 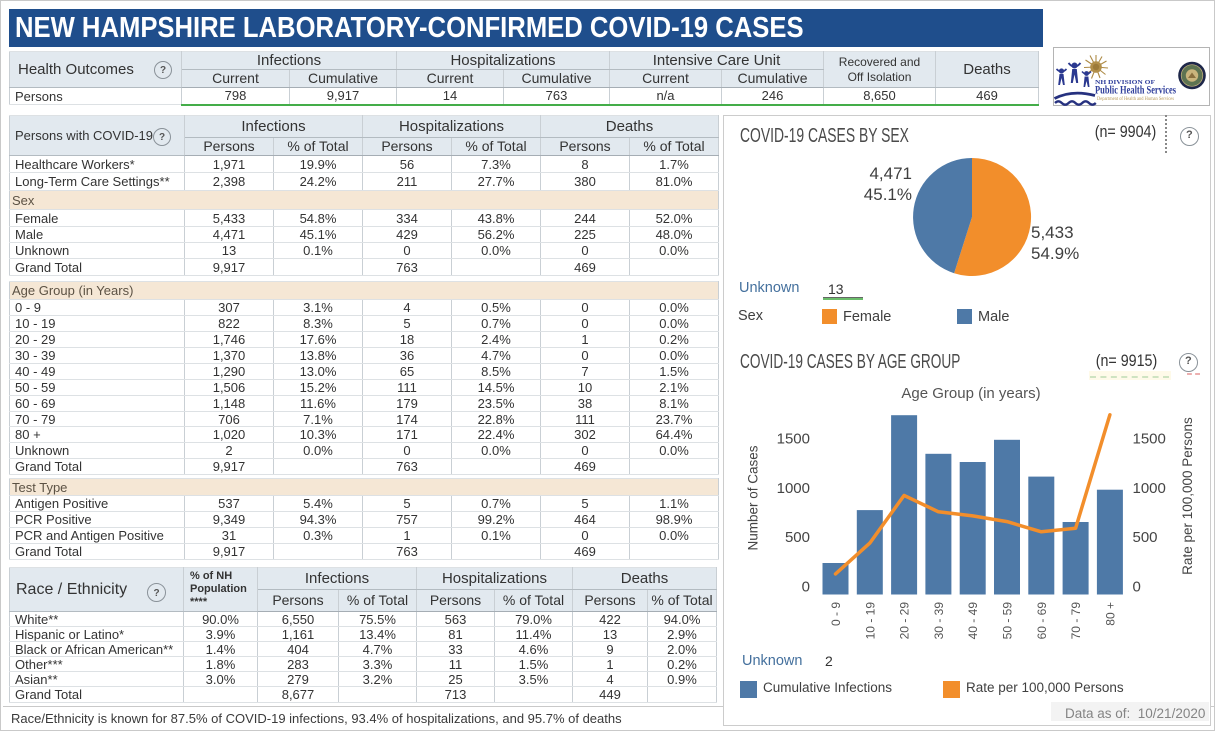 I want to click on svg-text: 40 - 49, so click(x=973, y=621).